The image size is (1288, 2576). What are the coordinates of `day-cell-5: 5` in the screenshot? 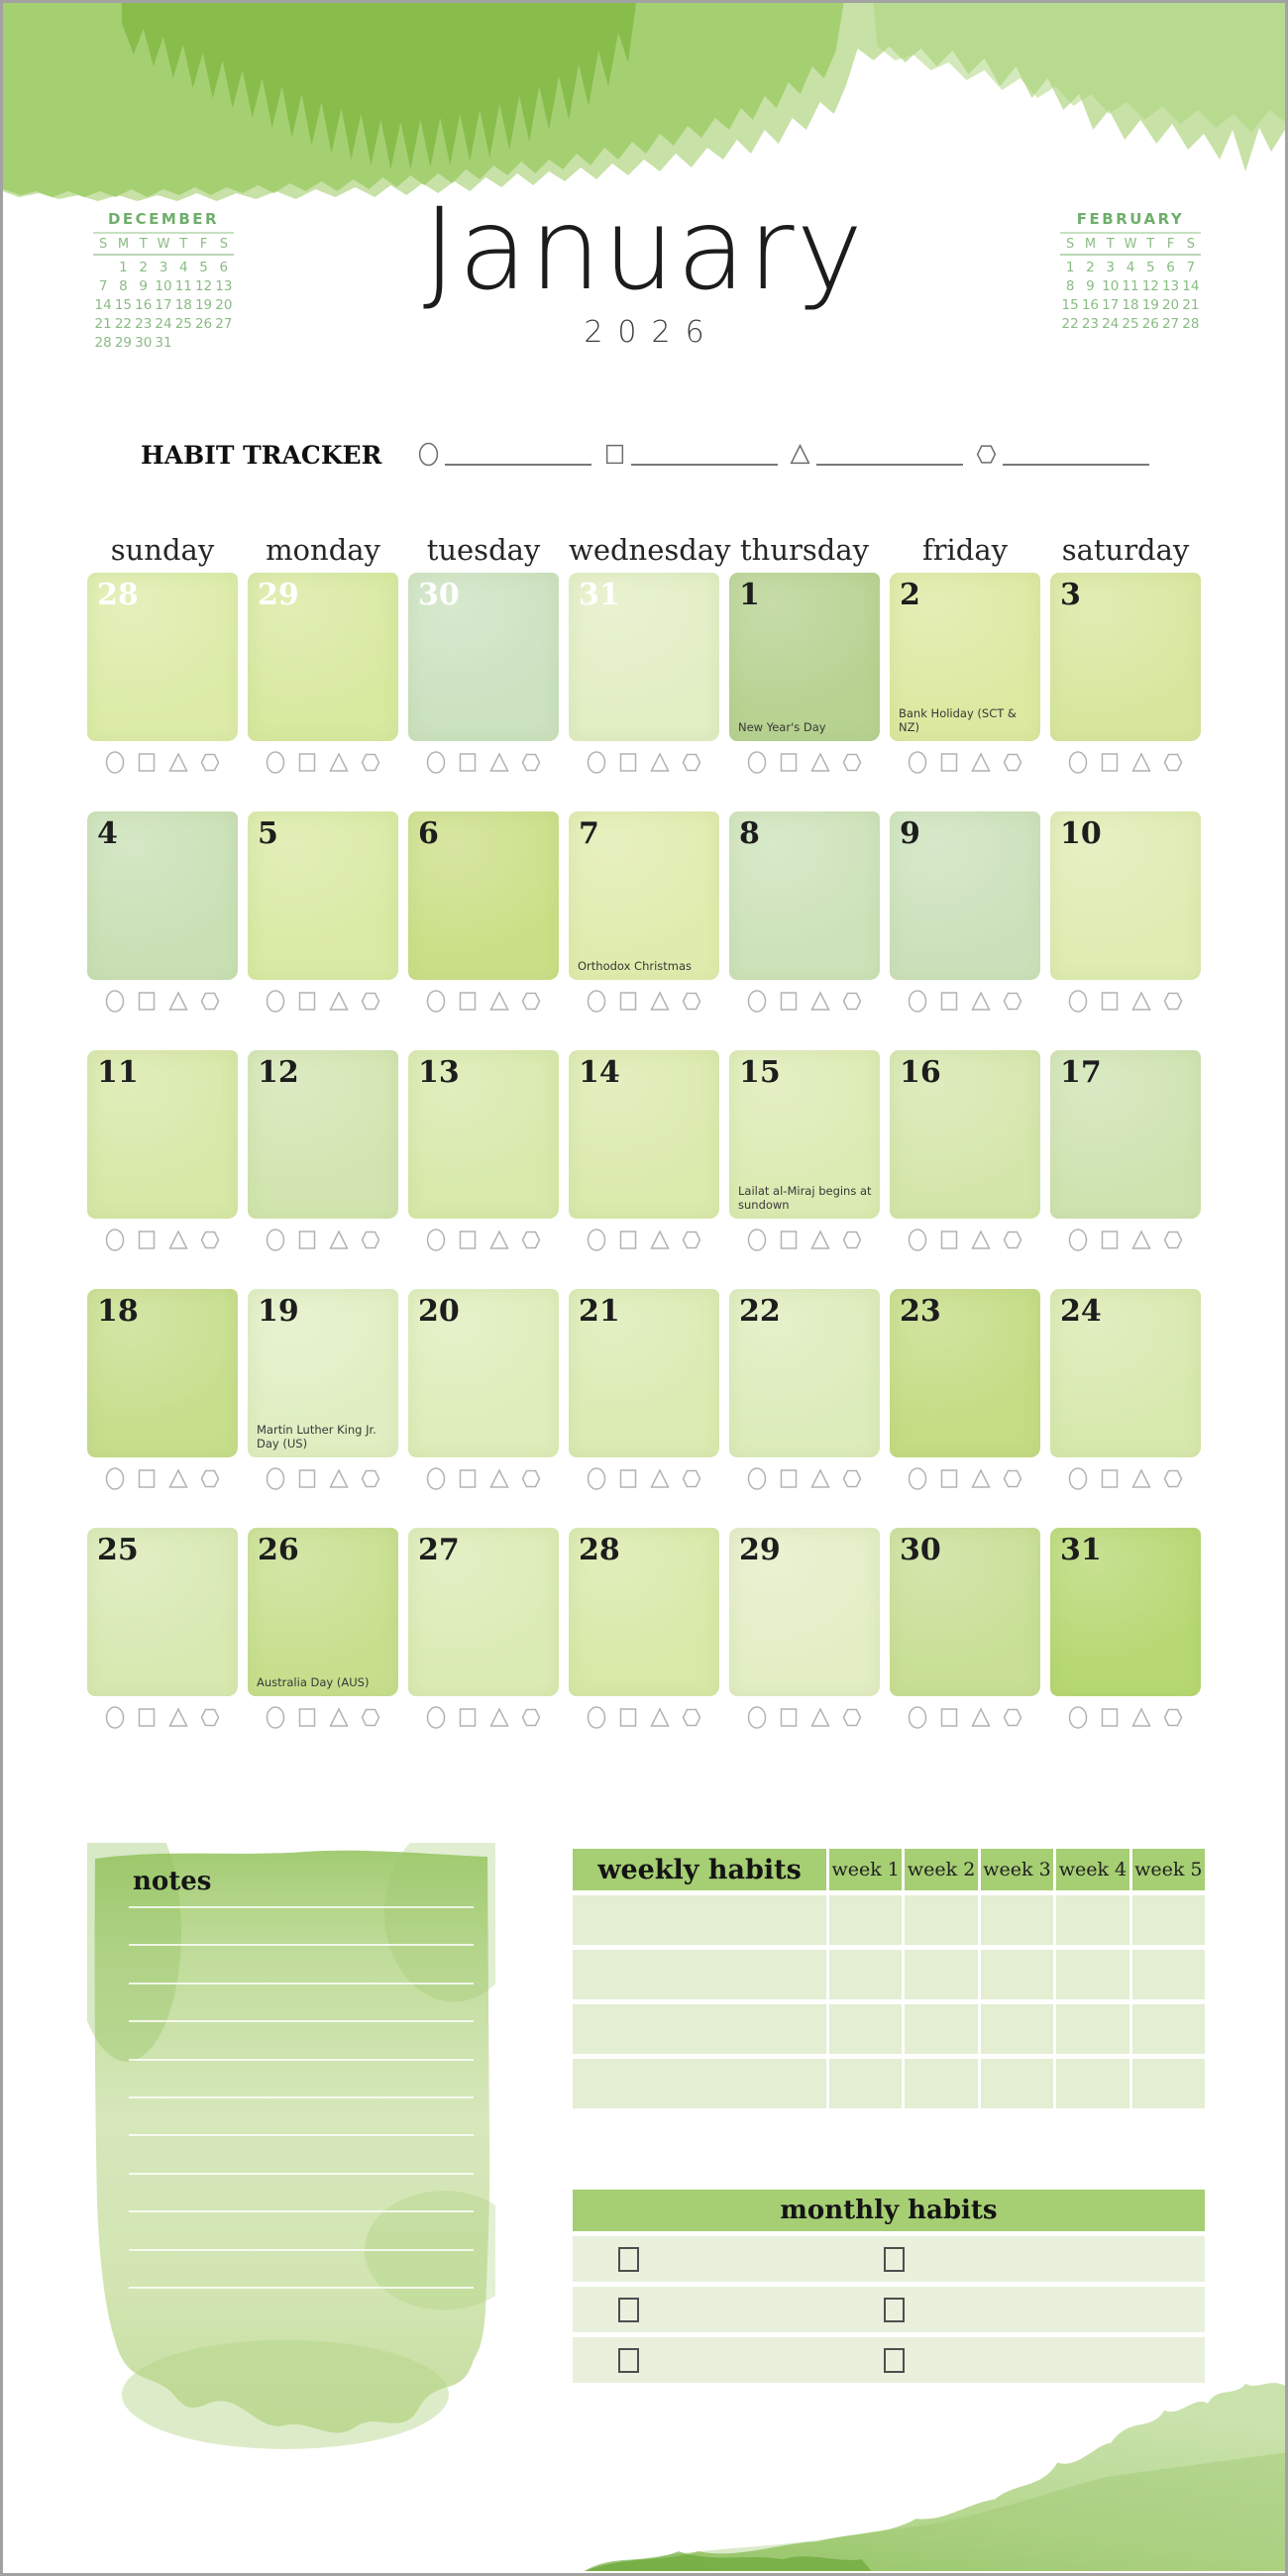 It's located at (323, 895).